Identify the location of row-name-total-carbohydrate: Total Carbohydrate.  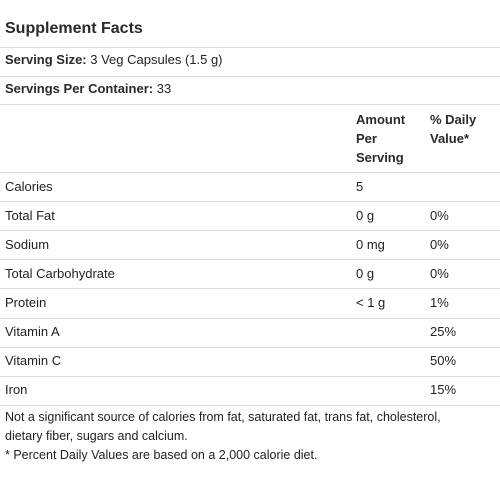
(60, 273).